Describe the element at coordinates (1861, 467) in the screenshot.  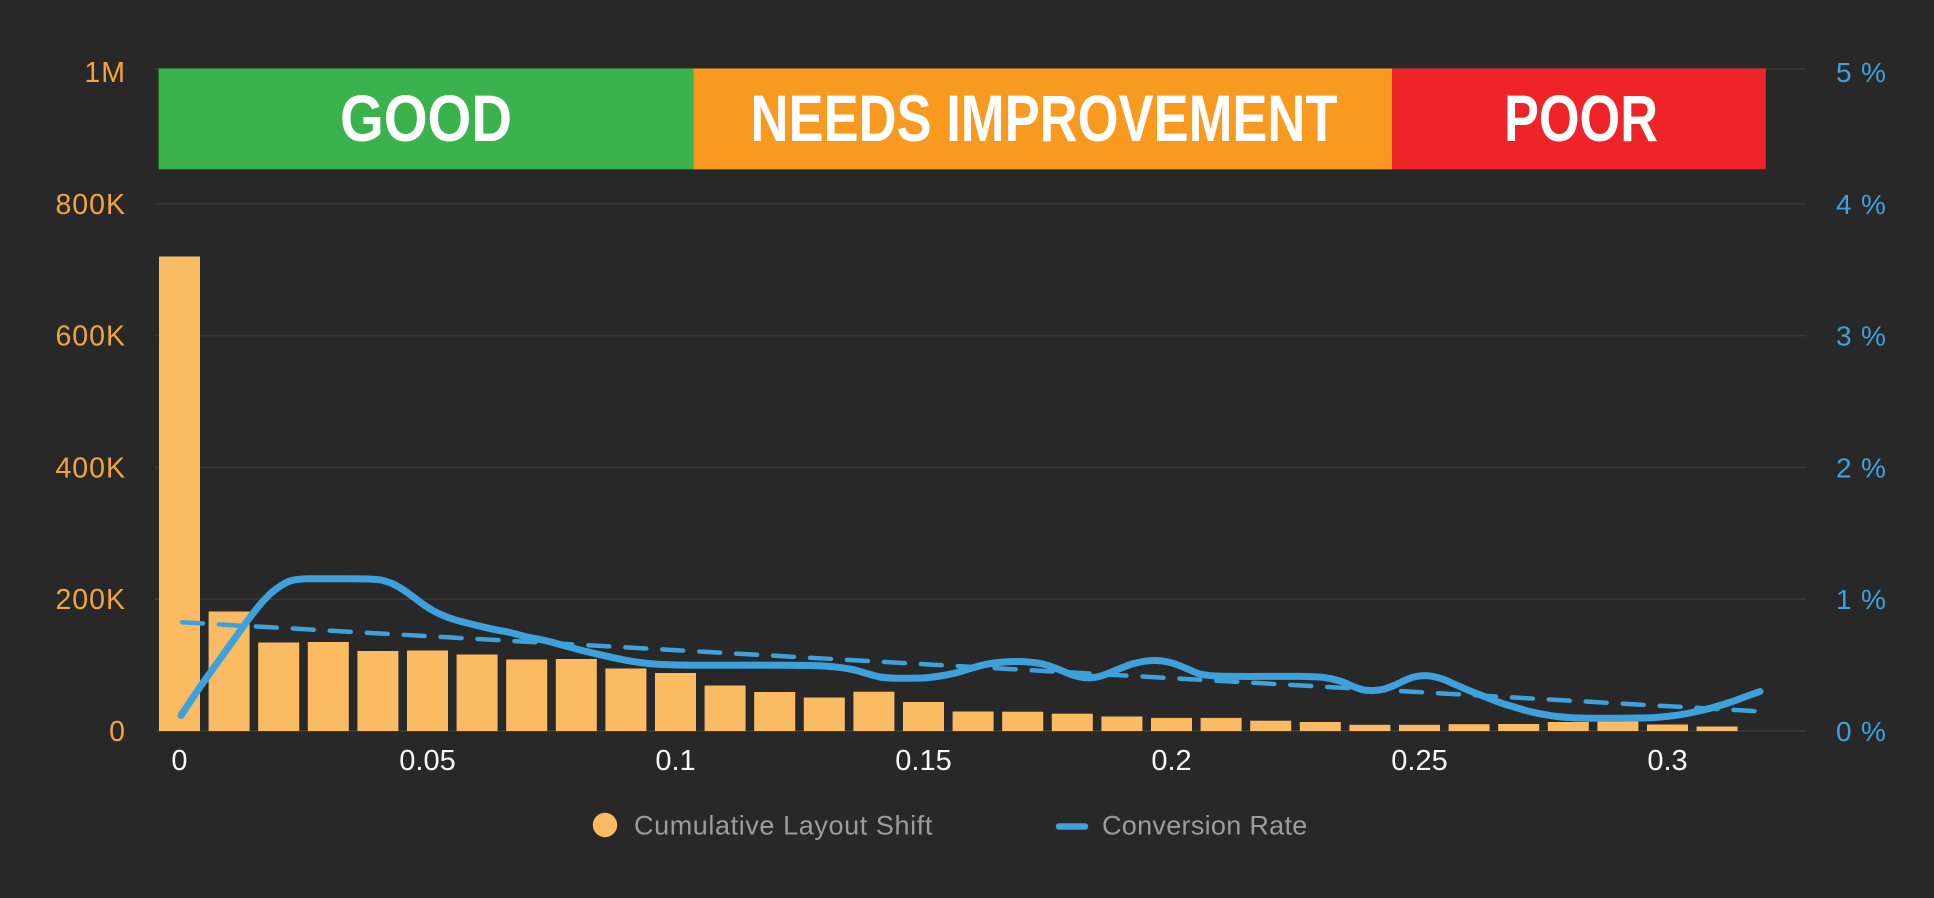
I see `svg-text: 2 %` at that location.